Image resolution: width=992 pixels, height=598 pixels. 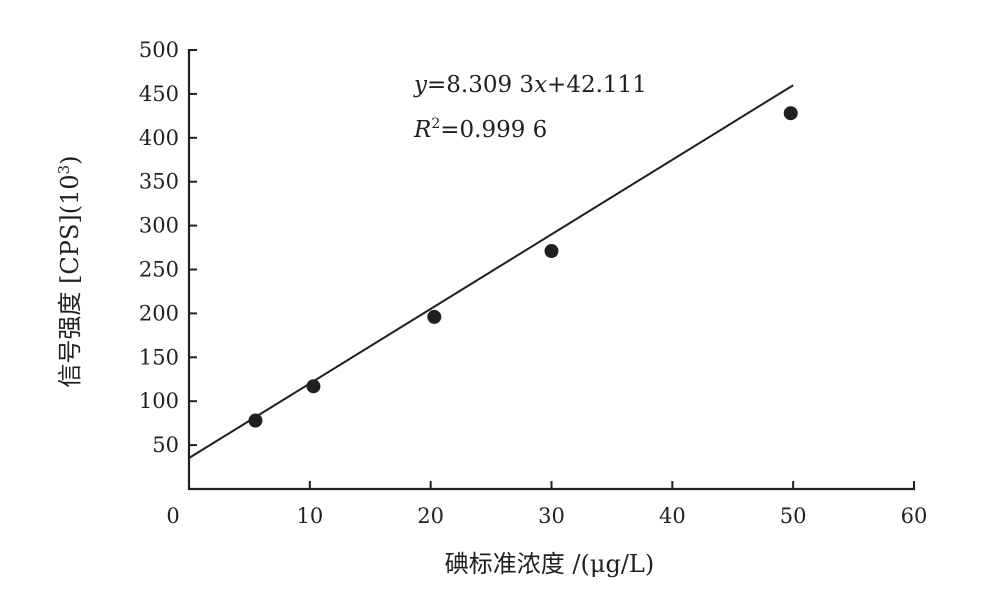 I want to click on equation-x-var: x, so click(x=540, y=85).